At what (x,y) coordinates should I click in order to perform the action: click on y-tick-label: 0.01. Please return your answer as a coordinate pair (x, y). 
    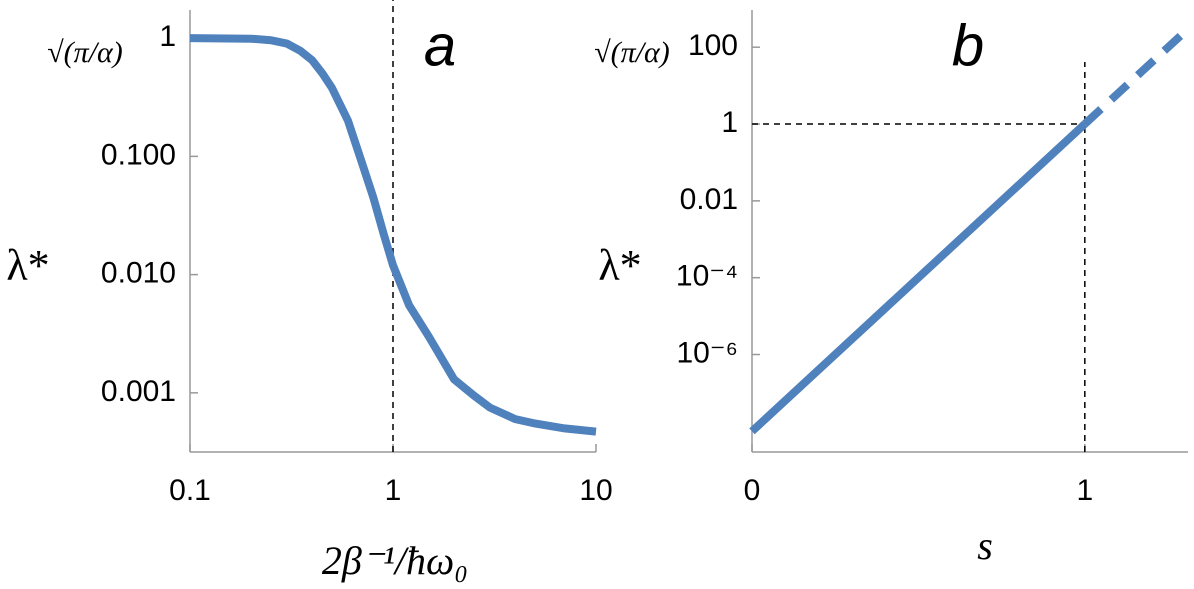
    Looking at the image, I should click on (709, 199).